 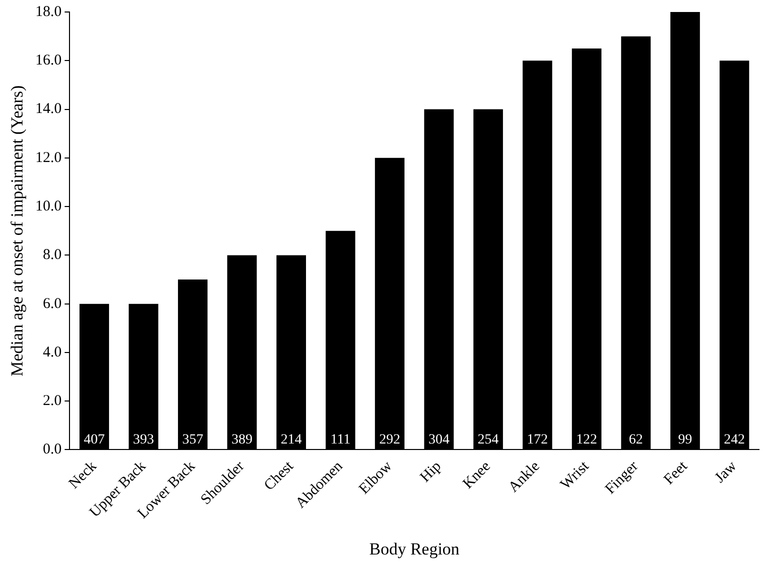 I want to click on y-tick-label: 2.0, so click(x=52, y=401).